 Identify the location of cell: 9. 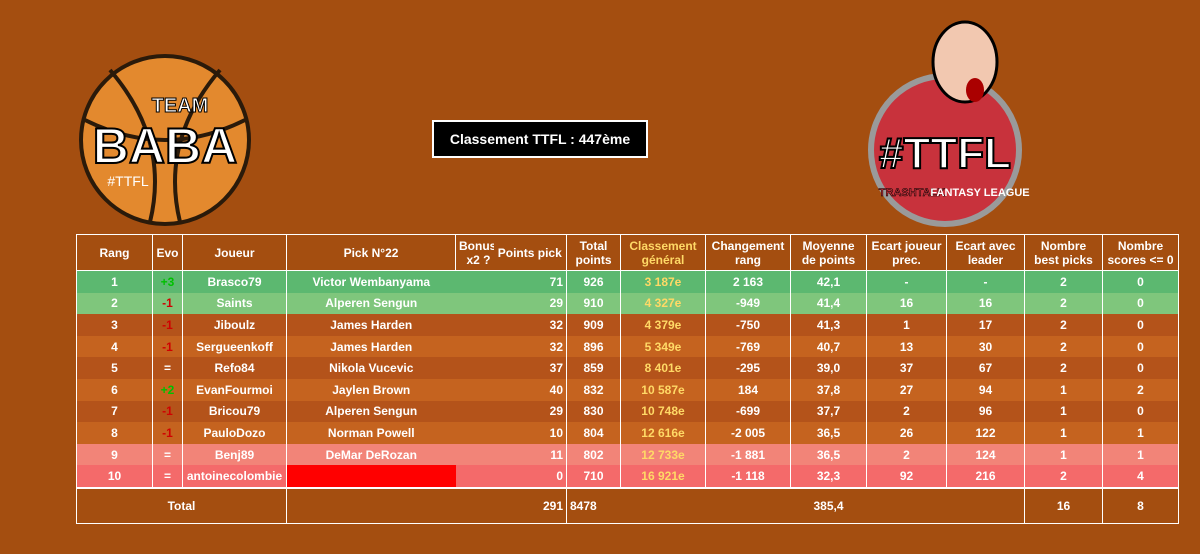
(114, 454).